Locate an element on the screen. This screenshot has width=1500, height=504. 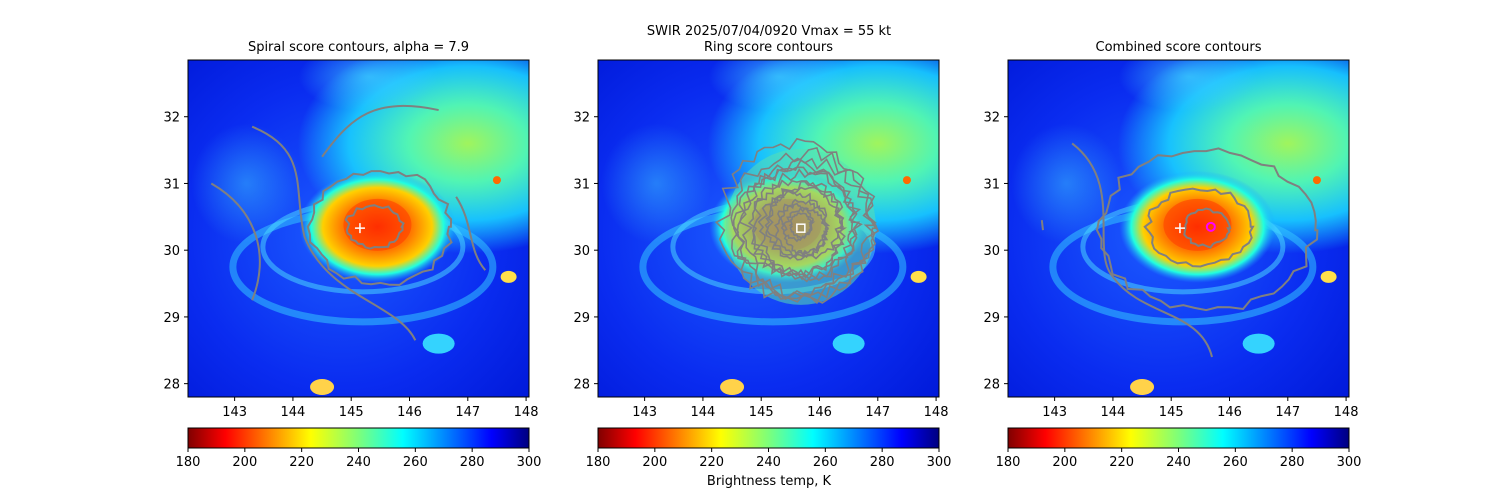
contour-west-arc is located at coordinates (235, 241).